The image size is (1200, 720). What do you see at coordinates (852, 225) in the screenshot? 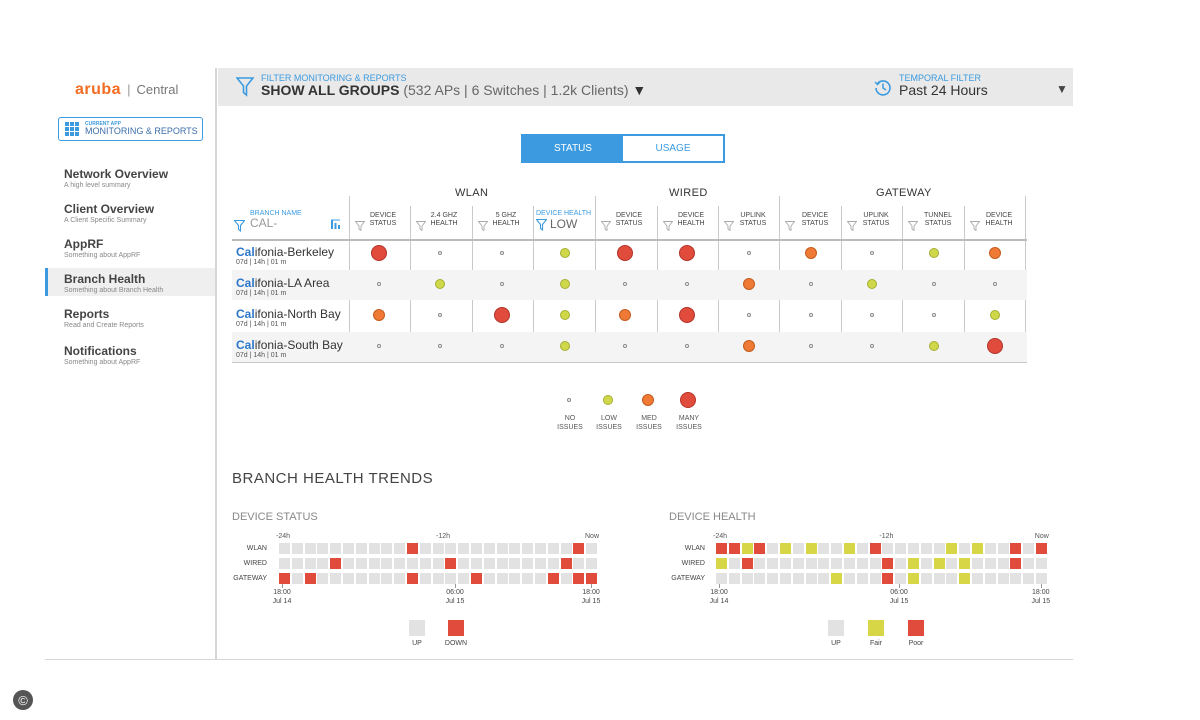
I see `filter-icon` at bounding box center [852, 225].